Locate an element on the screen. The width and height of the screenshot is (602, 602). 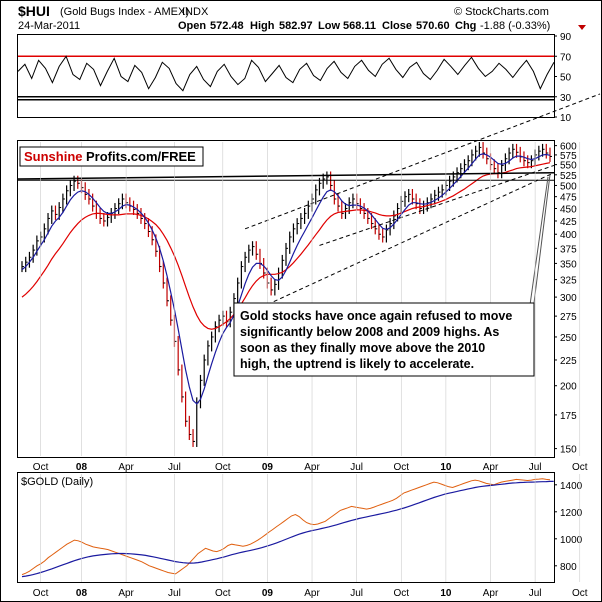
channel-lower-line is located at coordinates (411, 238).